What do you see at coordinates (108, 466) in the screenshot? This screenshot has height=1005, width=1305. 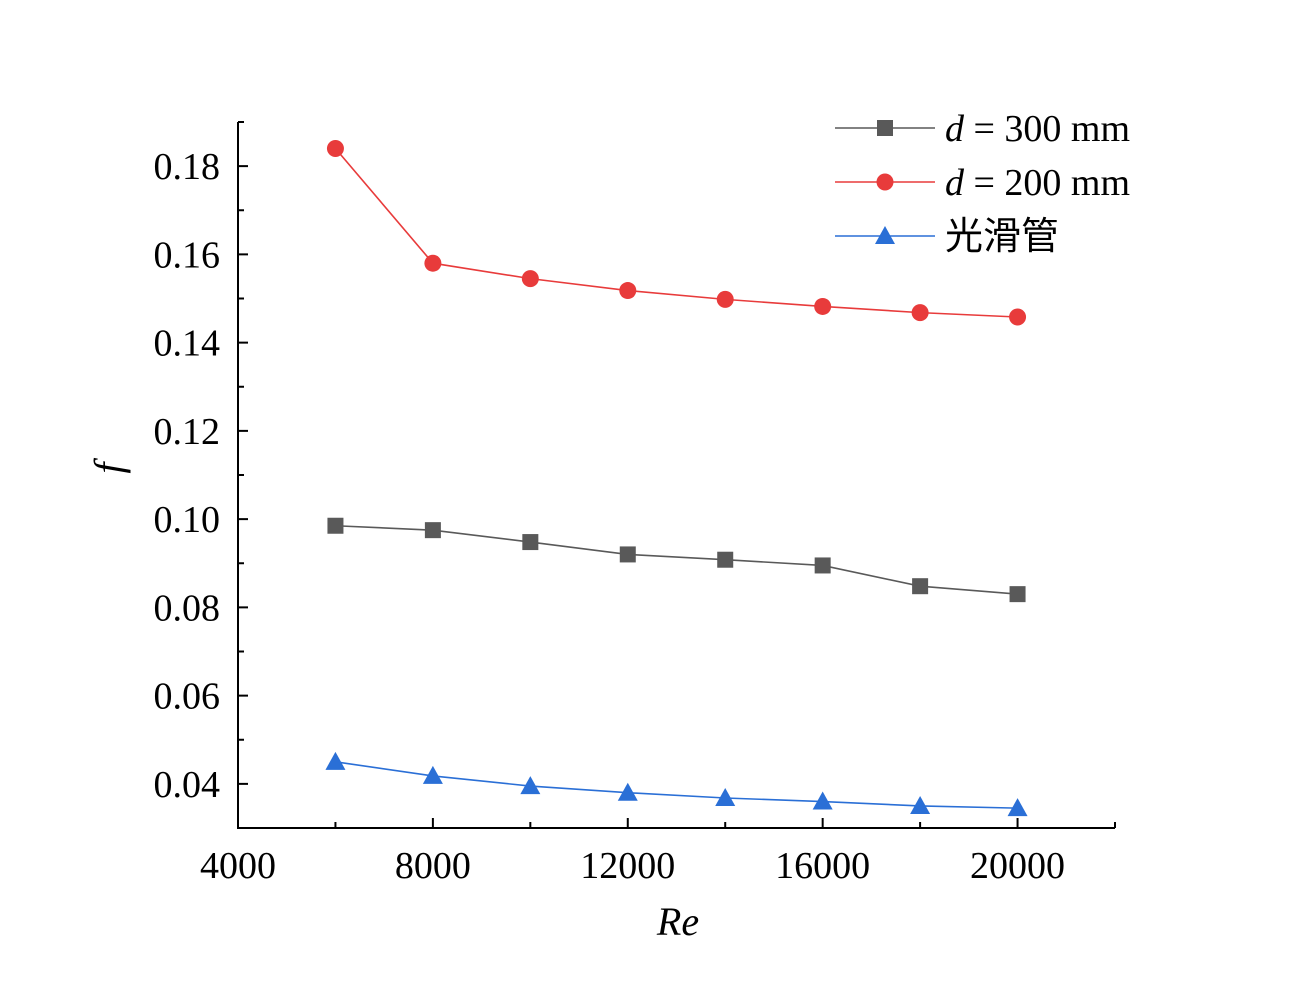 I see `y-axis-label: f` at bounding box center [108, 466].